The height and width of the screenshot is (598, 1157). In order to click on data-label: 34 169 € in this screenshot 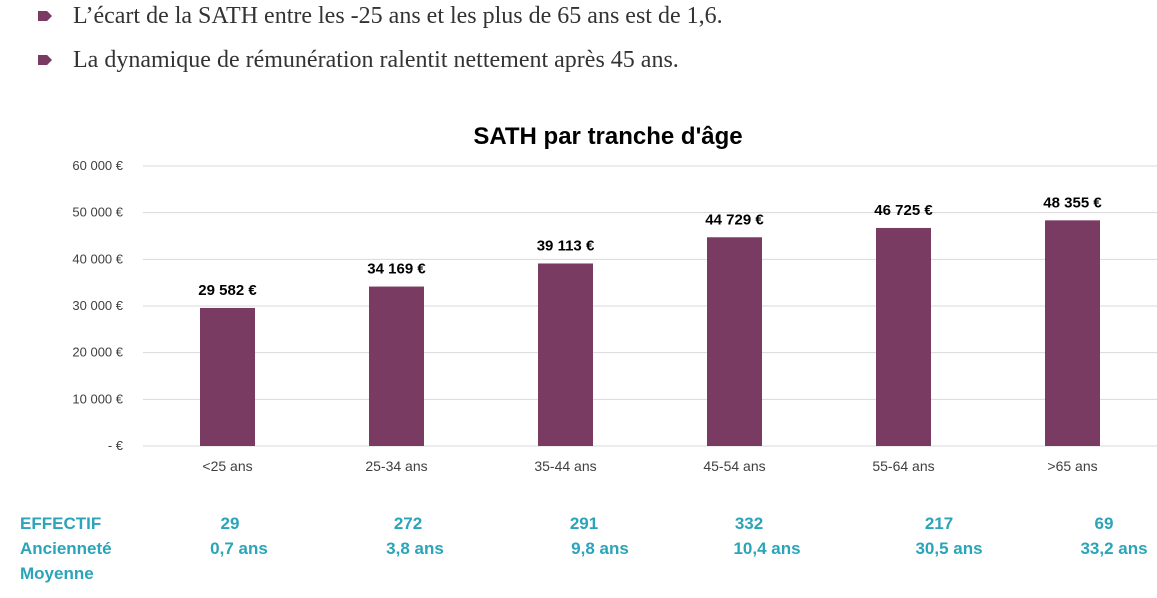, I will do `click(396, 269)`.